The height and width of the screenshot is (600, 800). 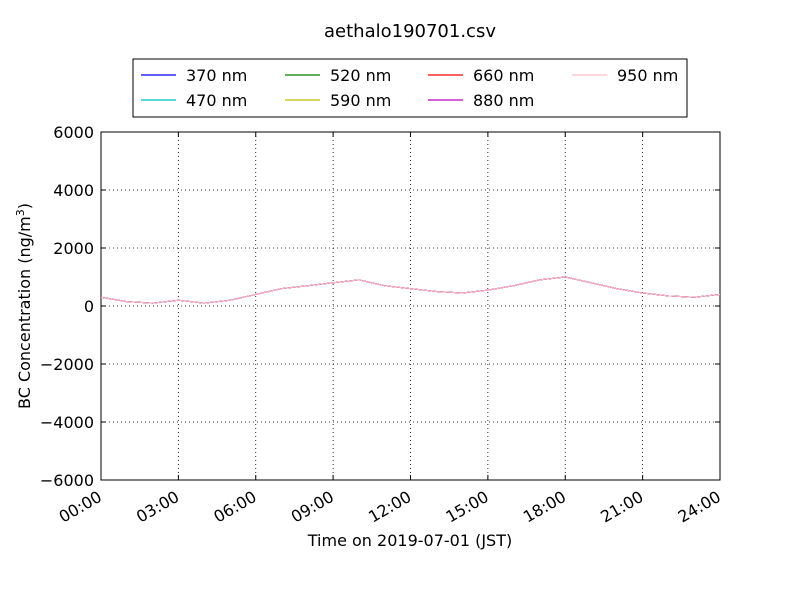 What do you see at coordinates (73, 132) in the screenshot?
I see `y-tick-label: 6000` at bounding box center [73, 132].